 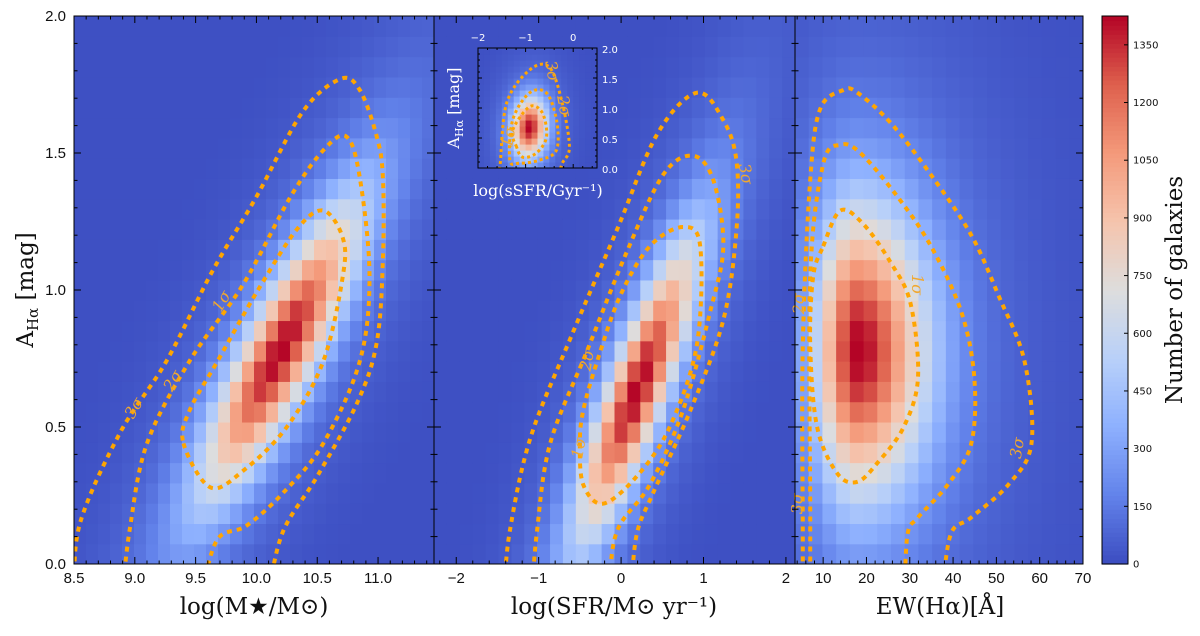 What do you see at coordinates (823, 578) in the screenshot?
I see `x-tick-label: 10` at bounding box center [823, 578].